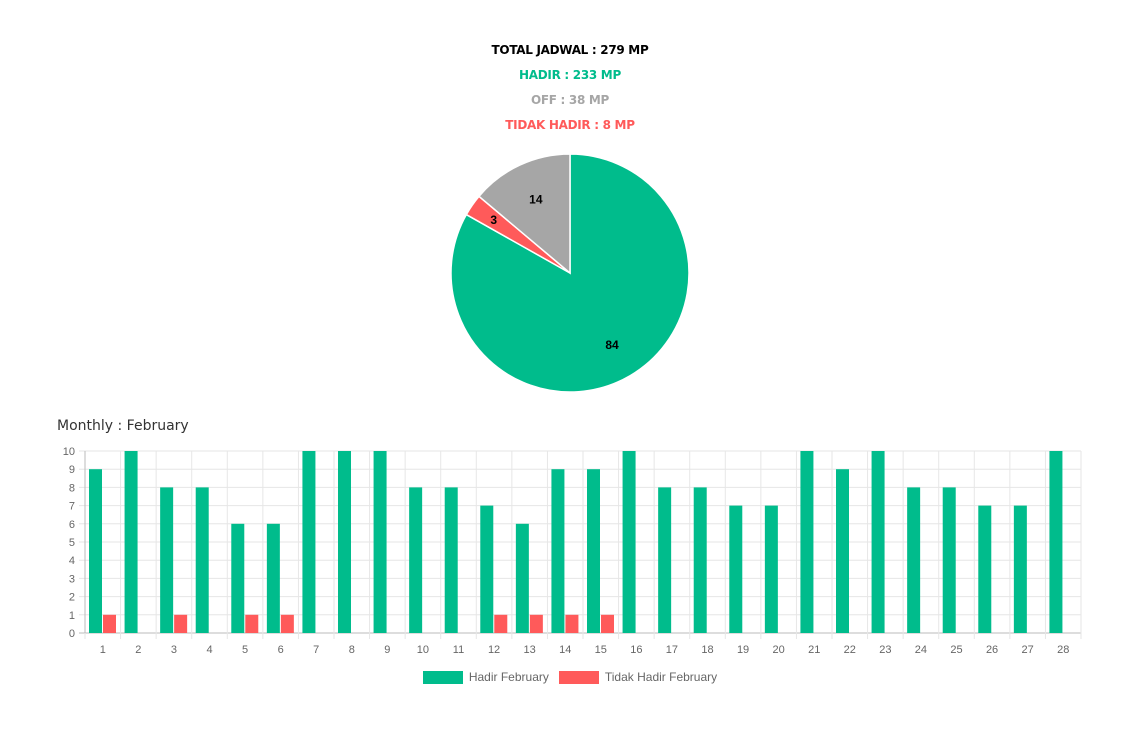  What do you see at coordinates (992, 650) in the screenshot?
I see `x-tick-label: 26` at bounding box center [992, 650].